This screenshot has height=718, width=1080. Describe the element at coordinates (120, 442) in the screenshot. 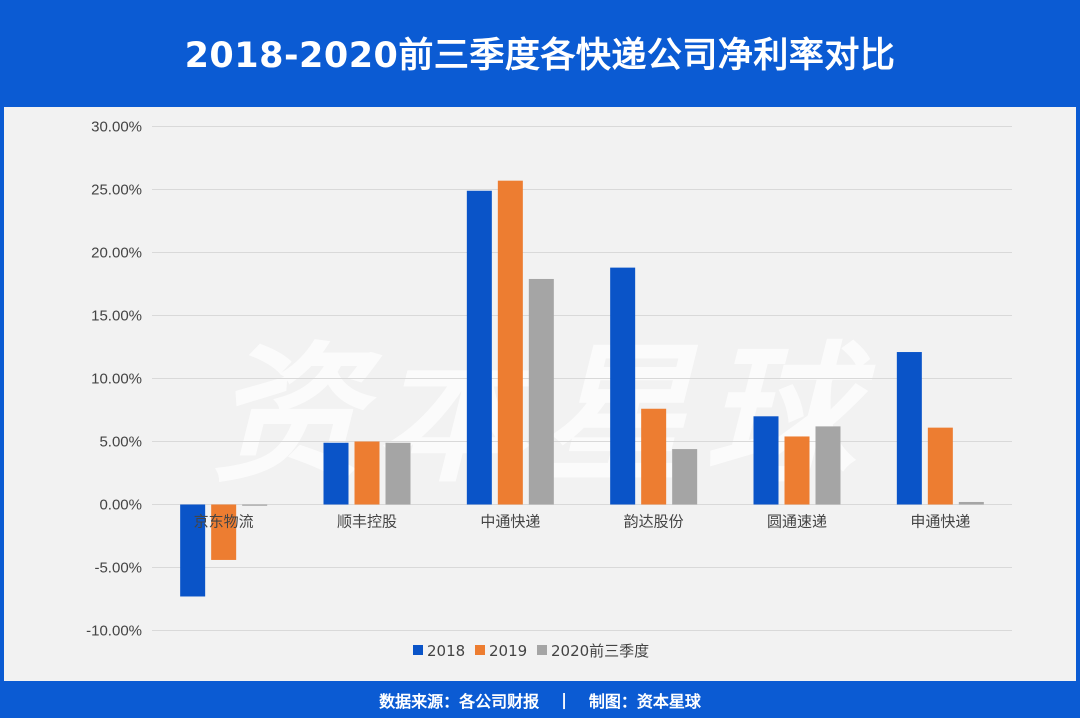

I see `y-tick-label: 5.00%` at that location.